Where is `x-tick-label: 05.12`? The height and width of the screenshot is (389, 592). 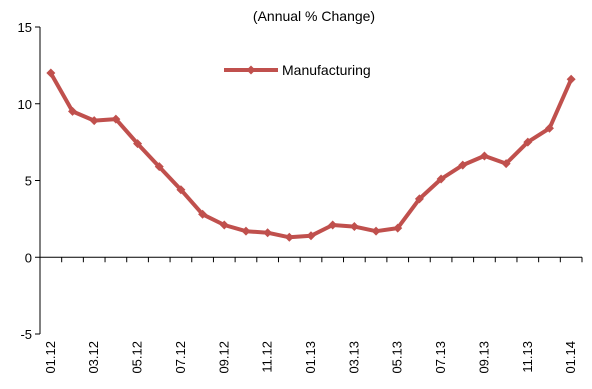 x-tick-label: 05.12 is located at coordinates (137, 357).